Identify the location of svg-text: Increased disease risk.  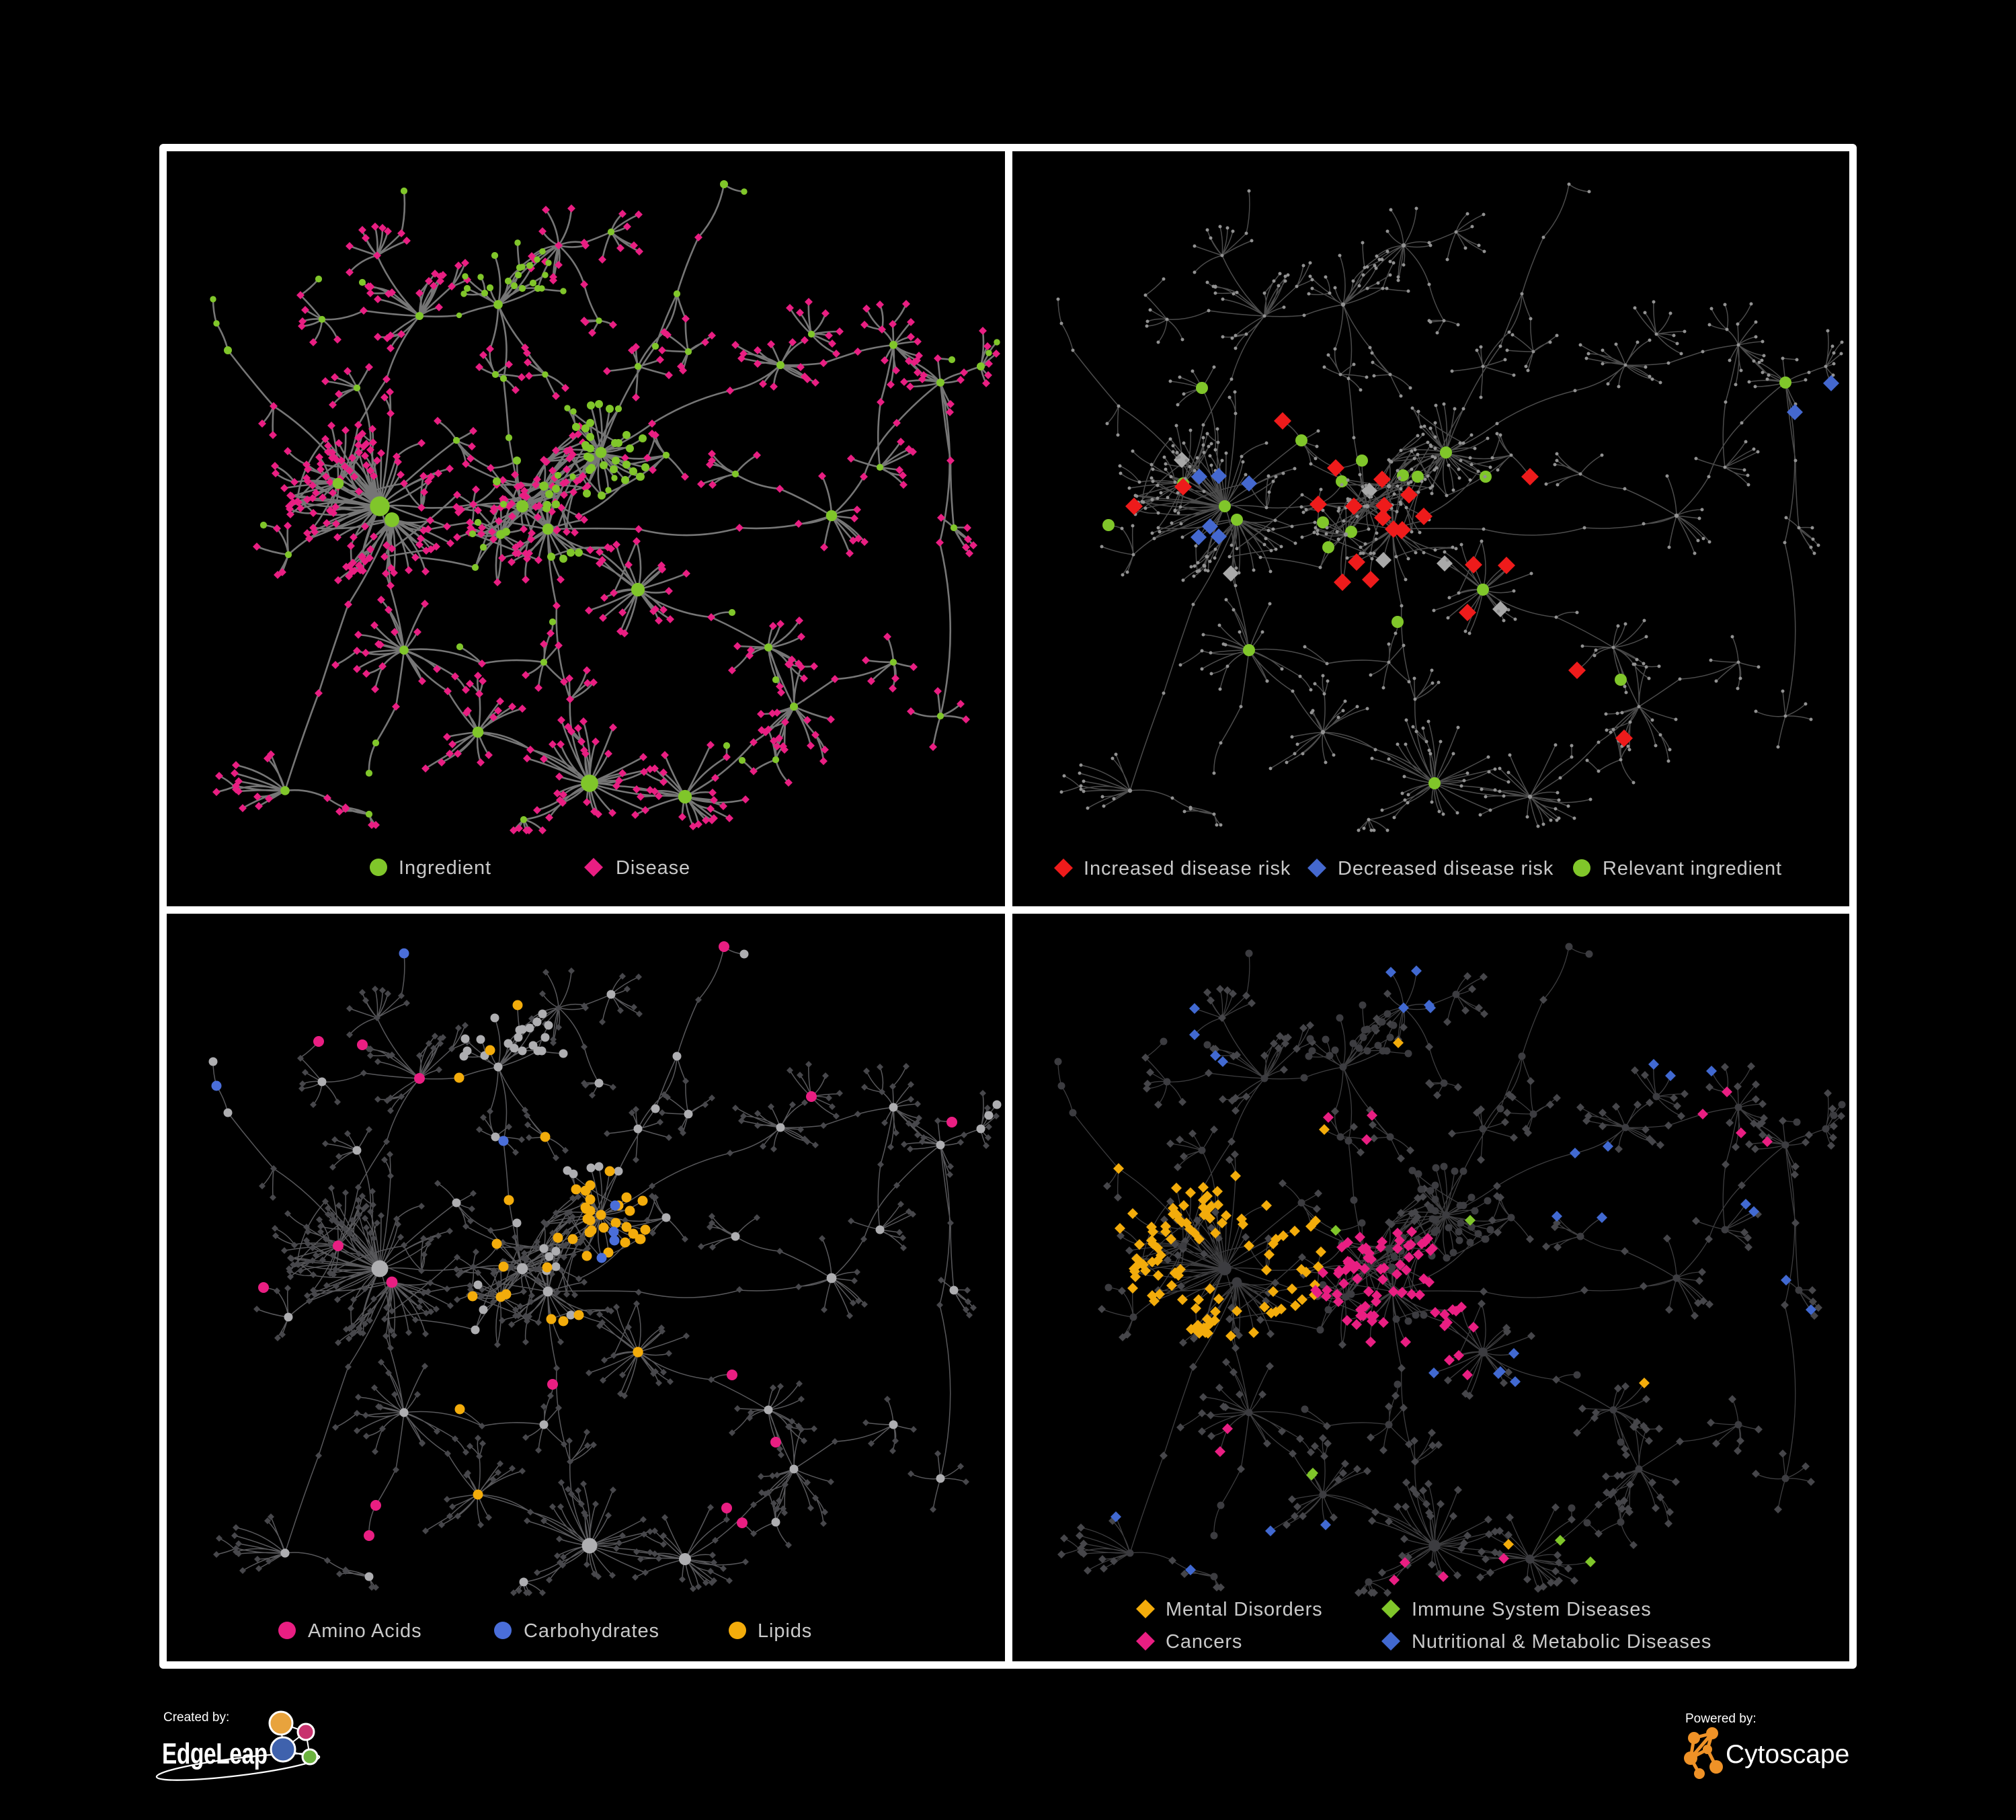
(1187, 868).